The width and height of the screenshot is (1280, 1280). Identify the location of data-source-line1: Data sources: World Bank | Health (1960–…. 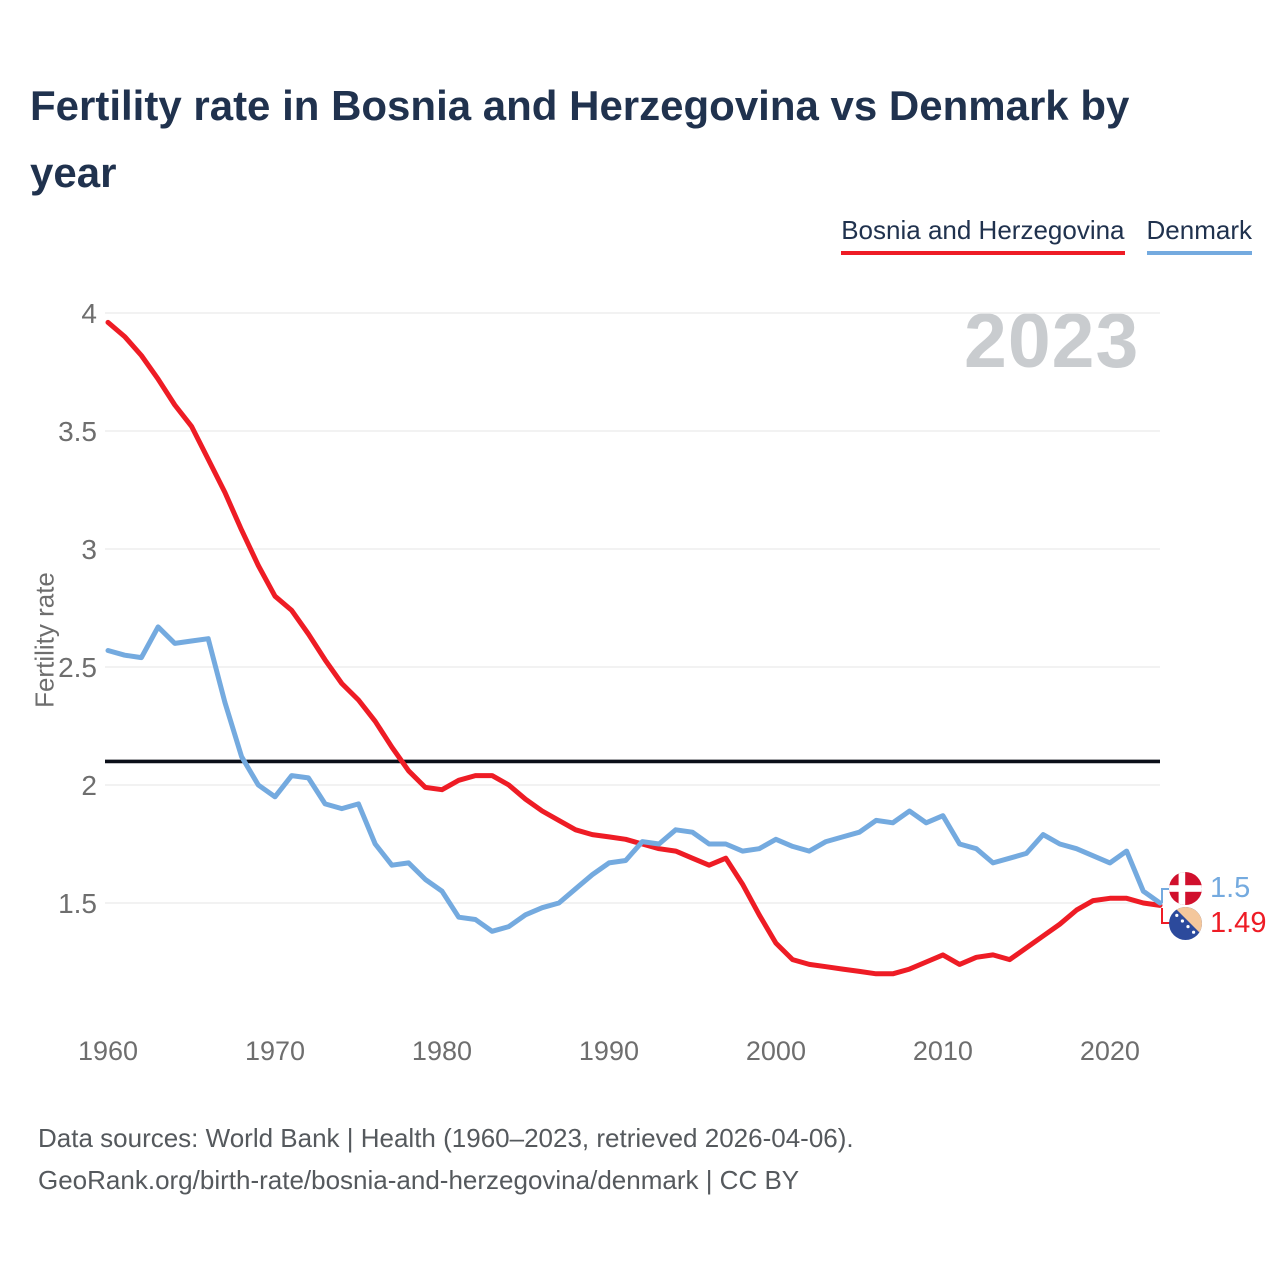
(446, 1138).